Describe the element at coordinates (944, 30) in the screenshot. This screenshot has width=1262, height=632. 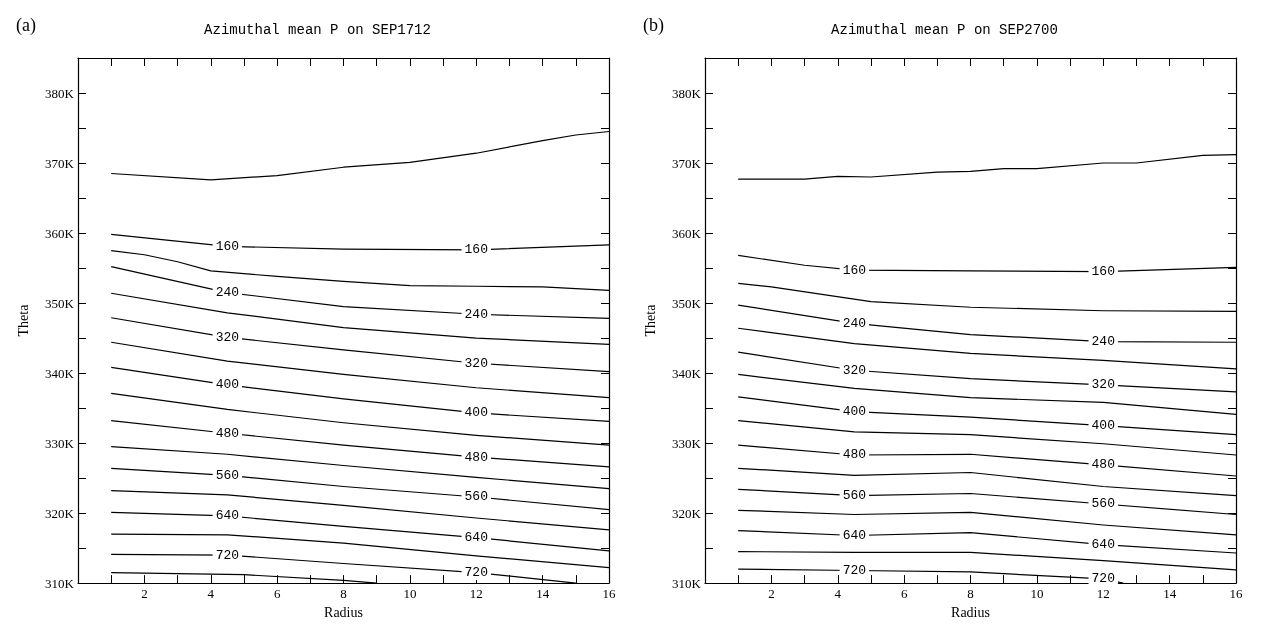
I see `chart-title: Azimuthal mean P on SEP2700` at that location.